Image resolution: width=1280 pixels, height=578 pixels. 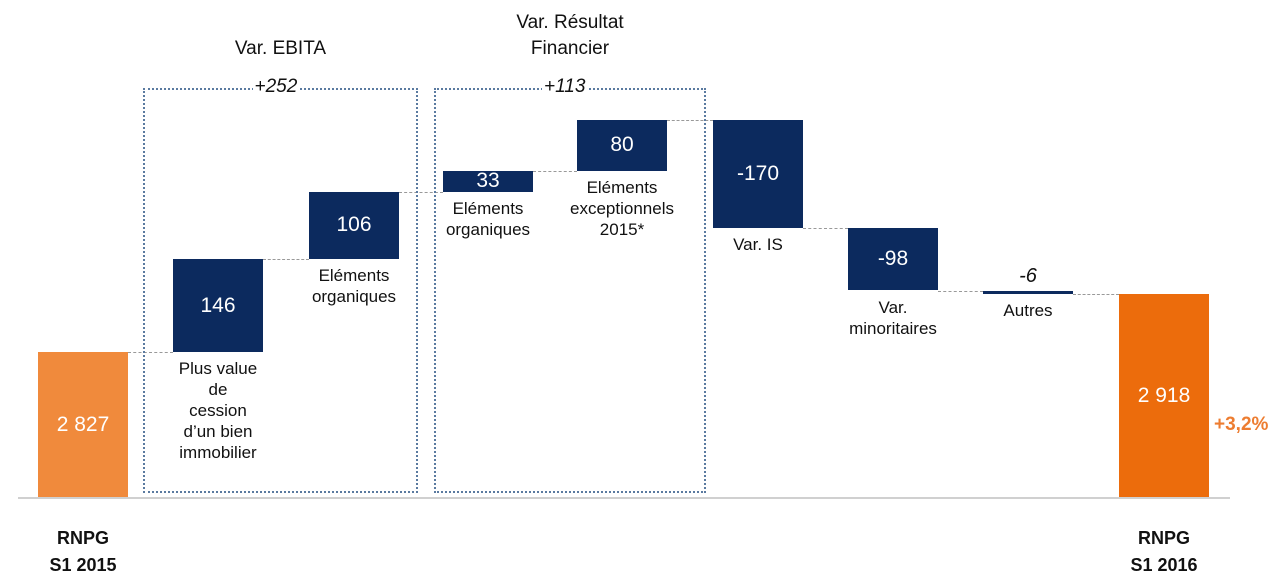 What do you see at coordinates (83, 551) in the screenshot?
I see `category-label: RNPG S1 2015` at bounding box center [83, 551].